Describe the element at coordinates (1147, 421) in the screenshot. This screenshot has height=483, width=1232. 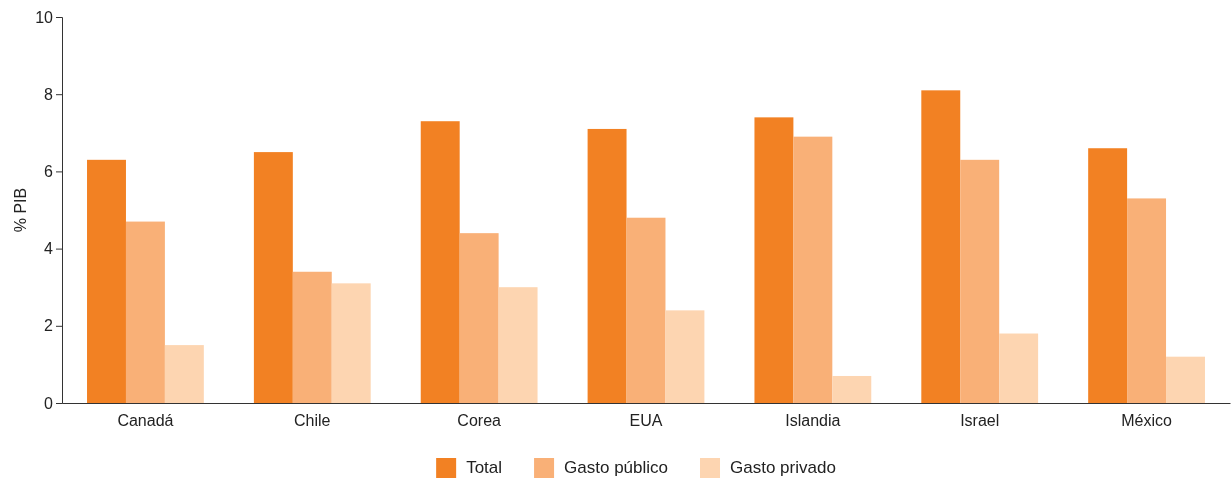
I see `x-tick-label: México` at that location.